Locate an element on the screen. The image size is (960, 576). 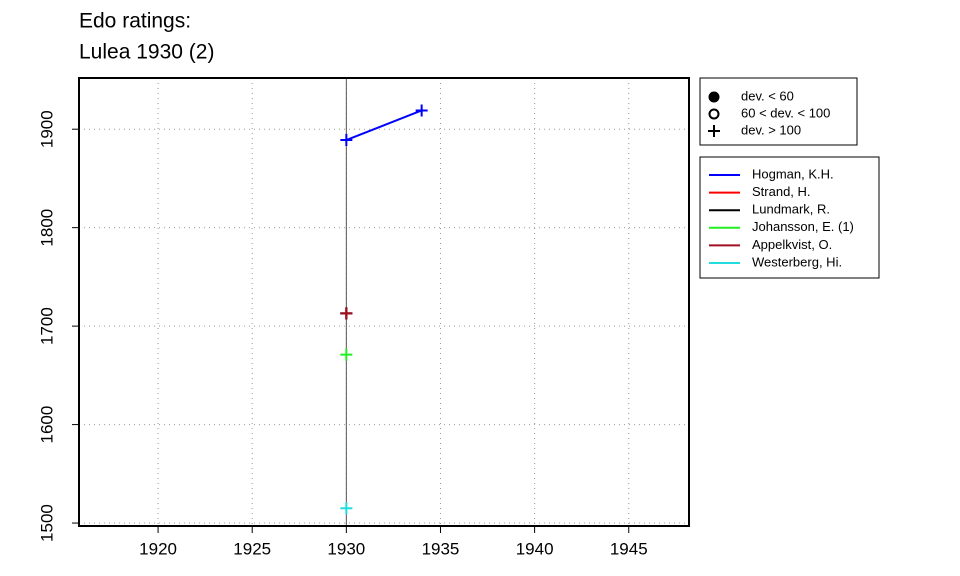
x-tick-label: 1930 is located at coordinates (346, 548).